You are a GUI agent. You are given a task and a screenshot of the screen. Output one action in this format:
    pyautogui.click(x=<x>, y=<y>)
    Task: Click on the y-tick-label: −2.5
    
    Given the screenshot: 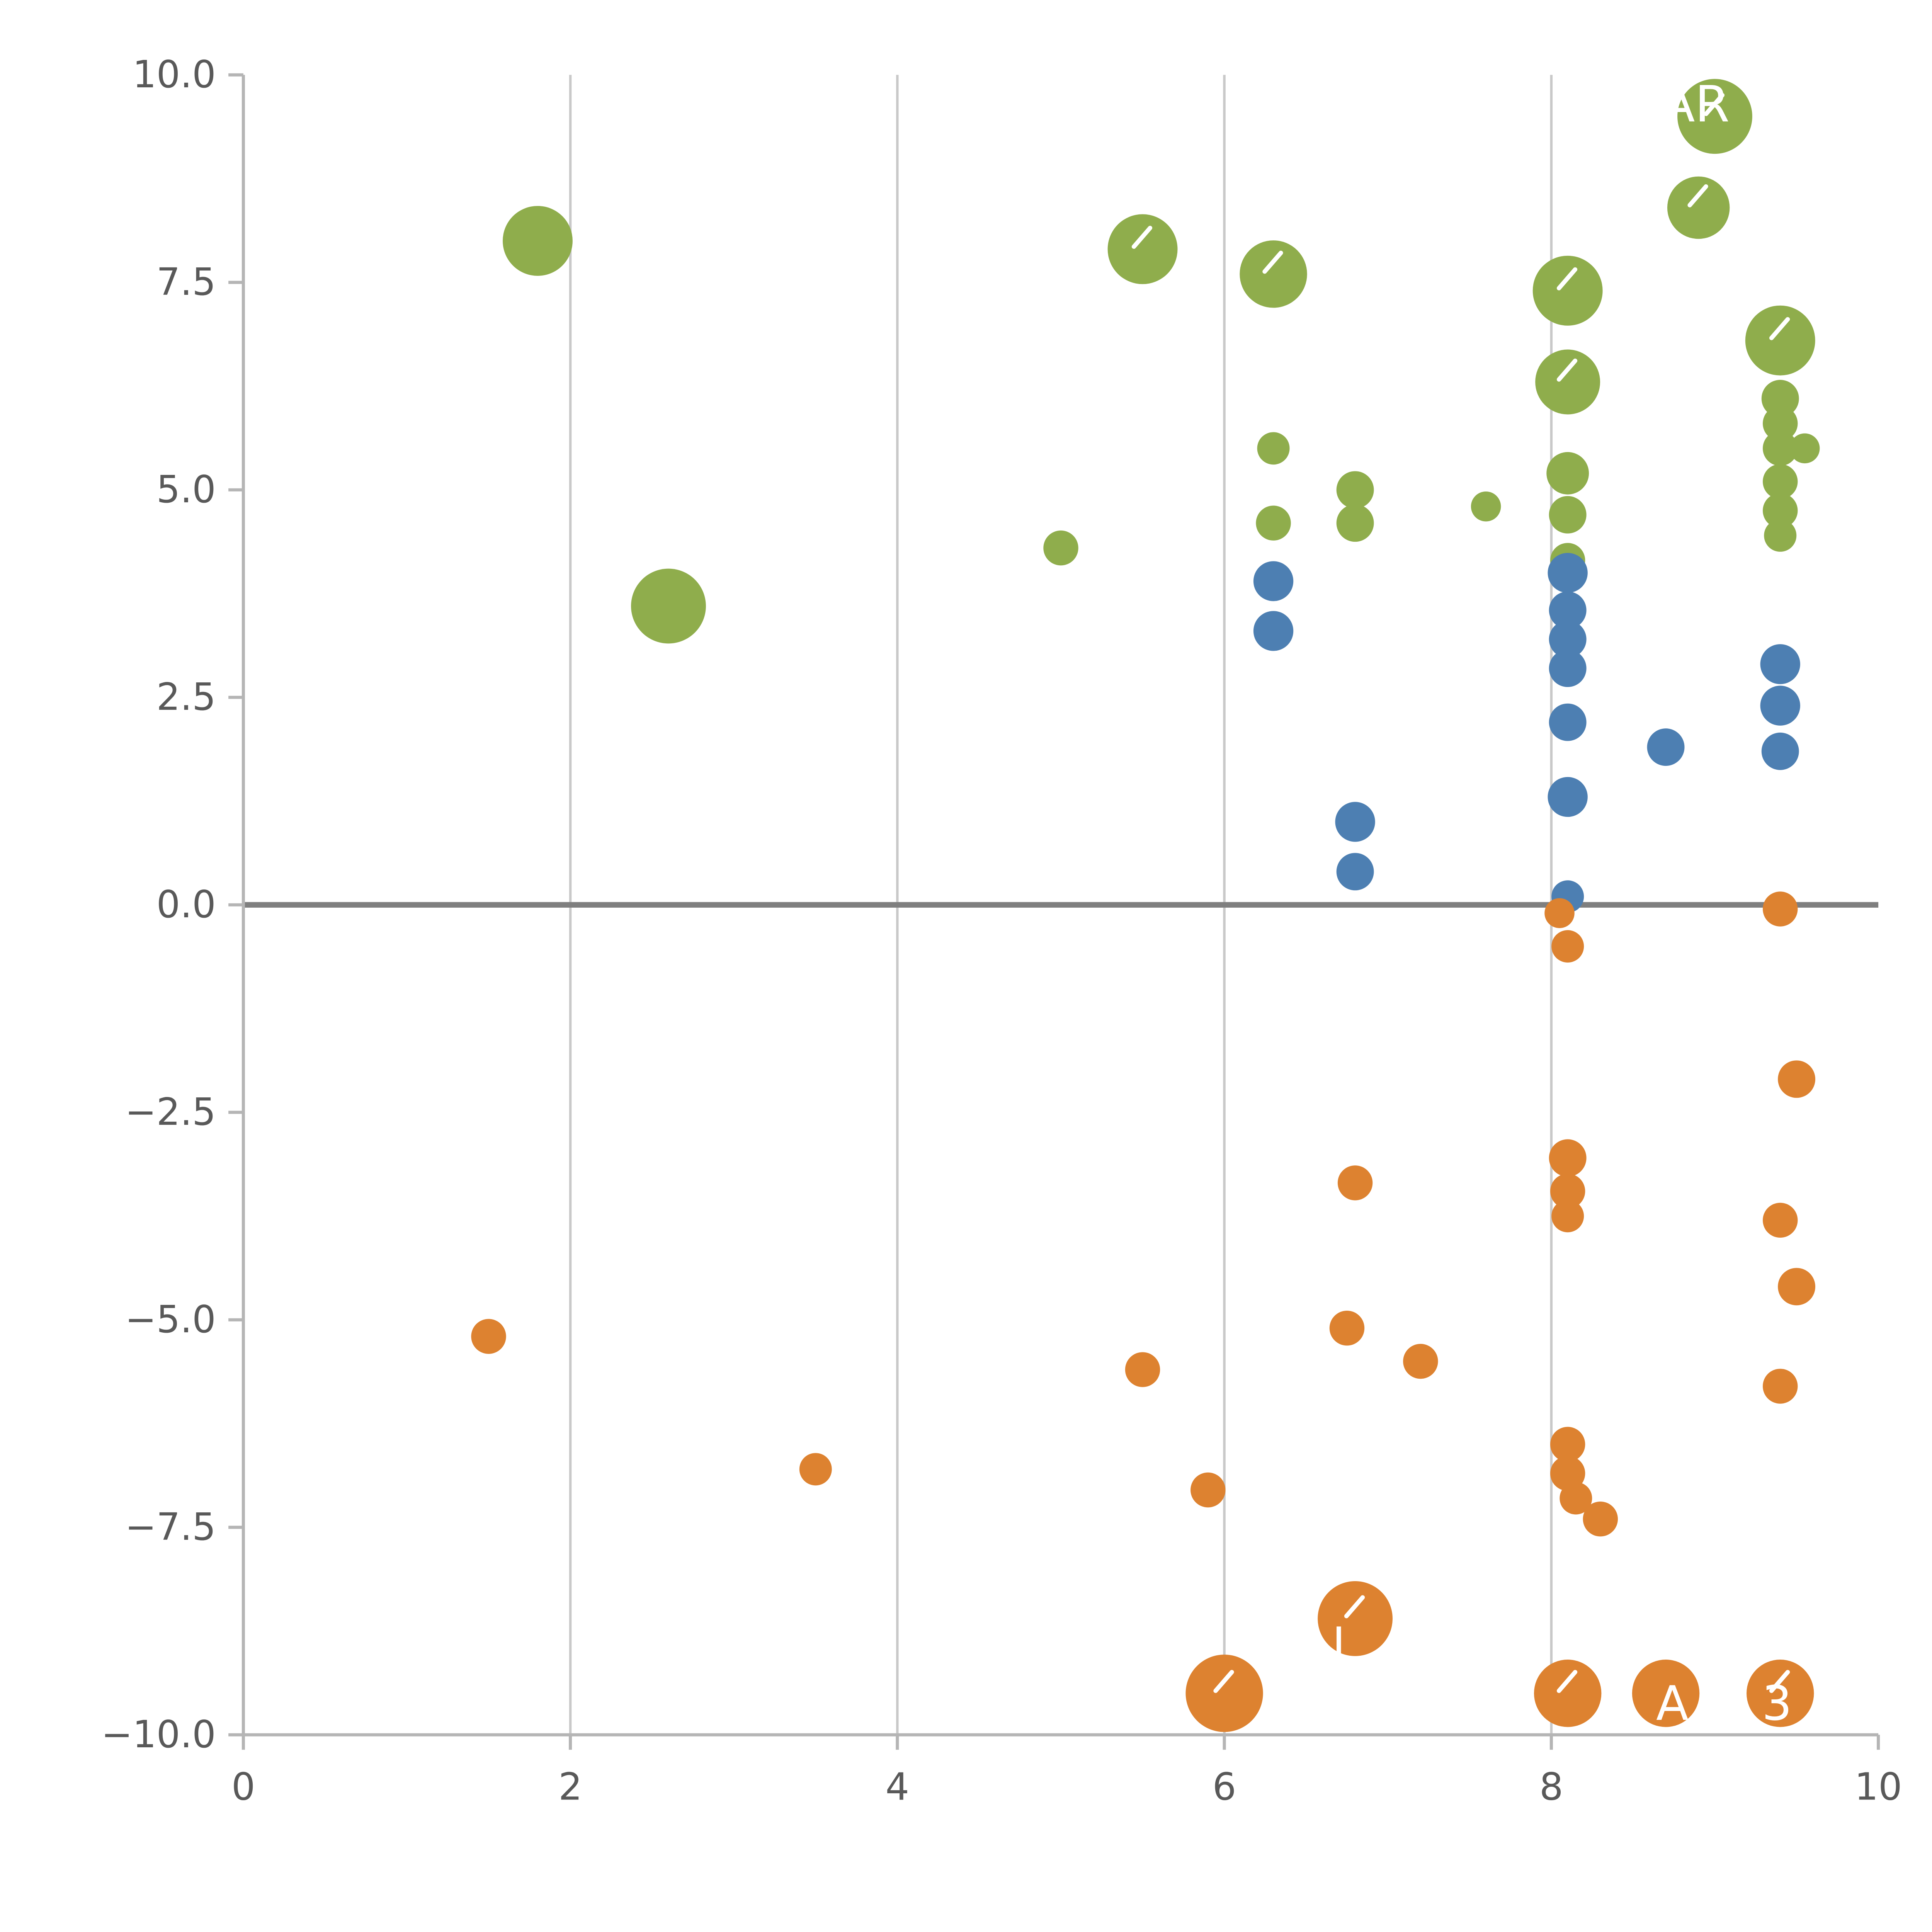 What is the action you would take?
    pyautogui.click(x=170, y=1112)
    